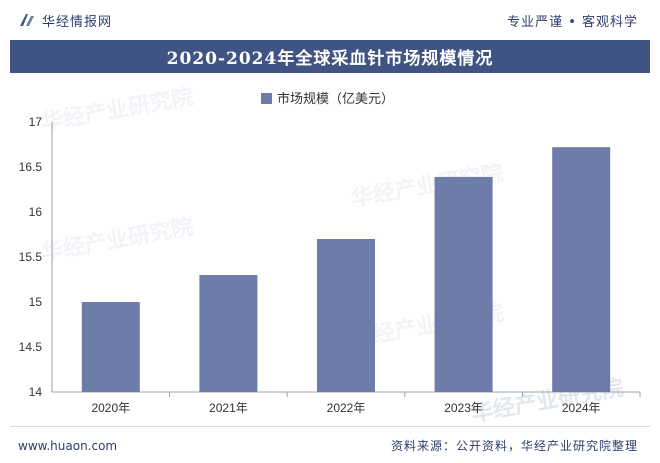 This screenshot has width=660, height=463. Describe the element at coordinates (330, 20) in the screenshot. I see `top-bar: 华经情报网 专业严谨 • 客观科学` at that location.